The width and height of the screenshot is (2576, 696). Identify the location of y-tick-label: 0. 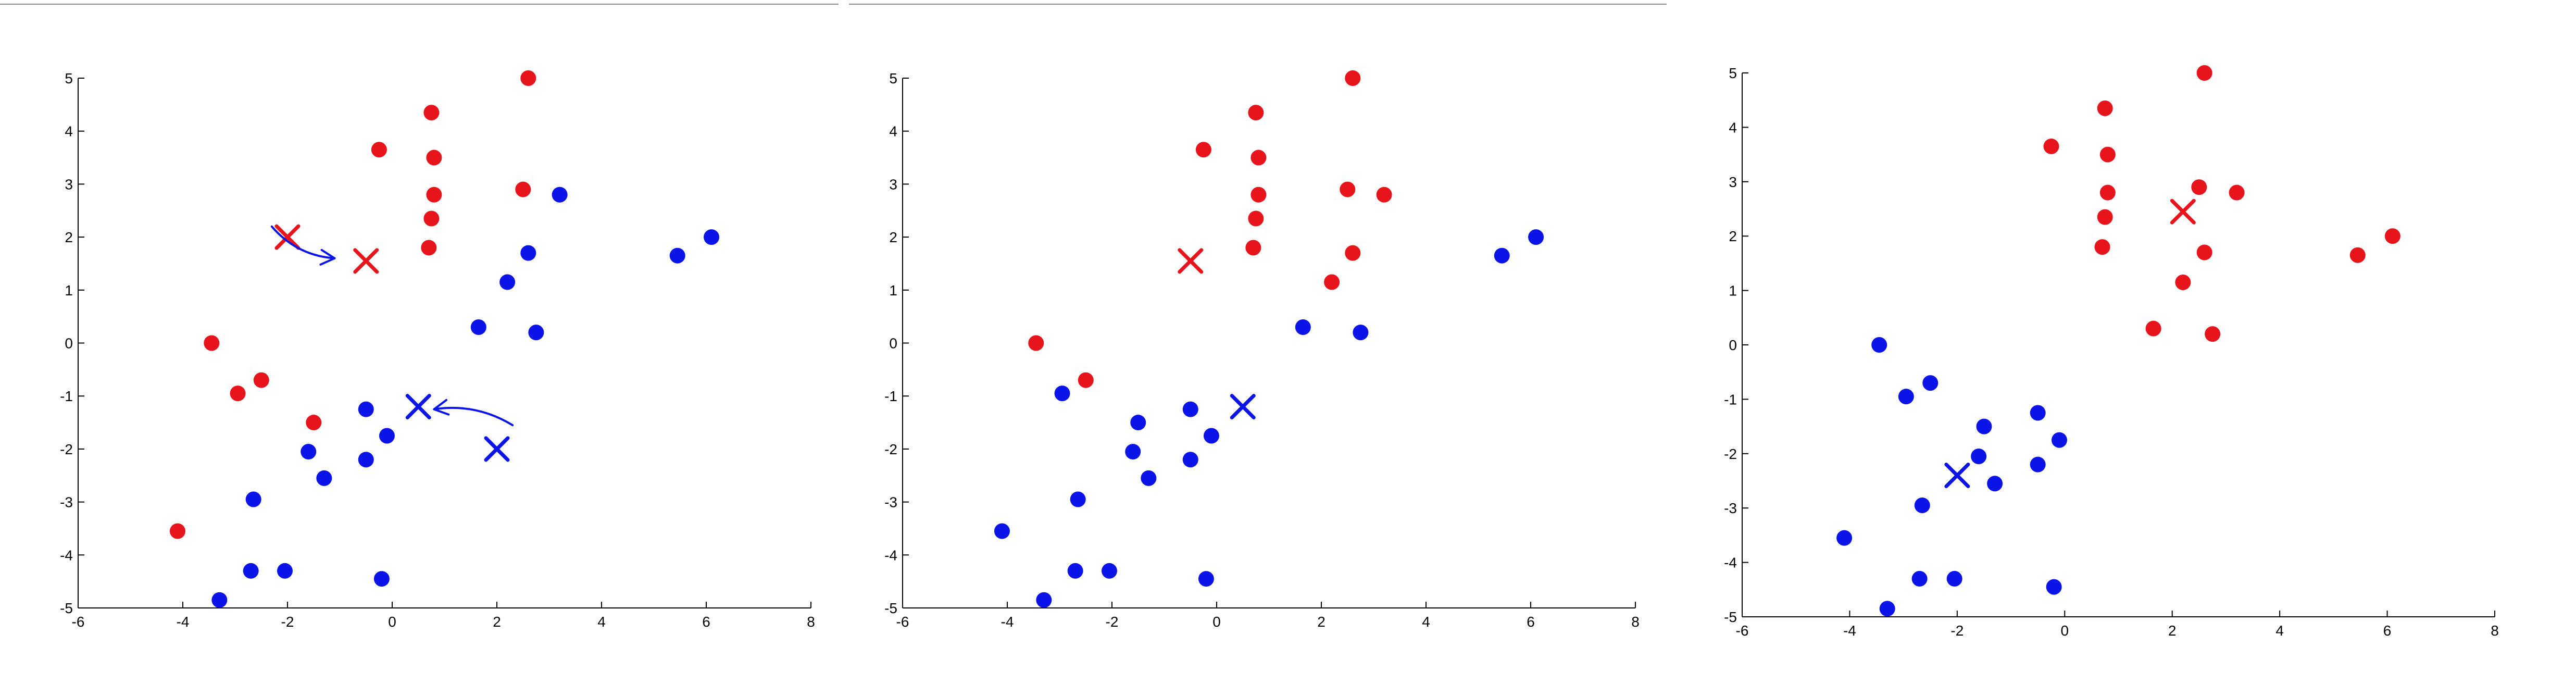
(893, 343).